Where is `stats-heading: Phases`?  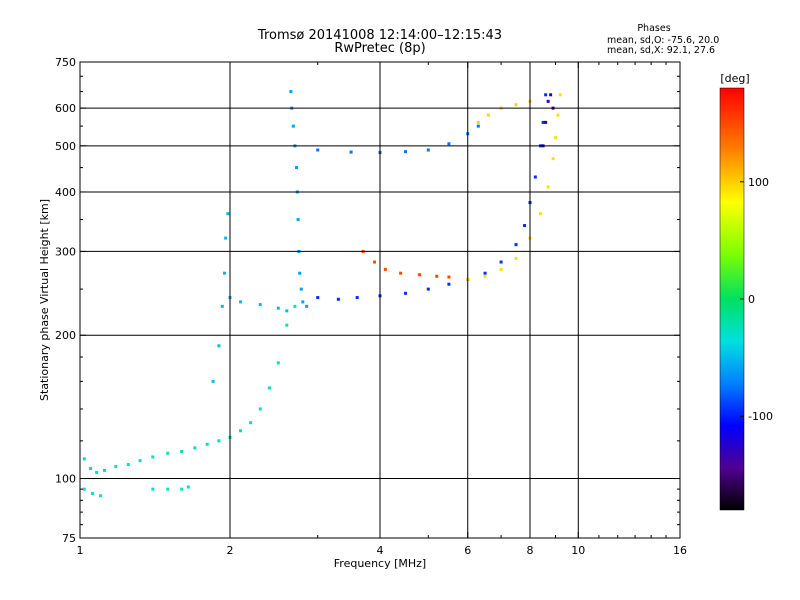
stats-heading: Phases is located at coordinates (653, 28).